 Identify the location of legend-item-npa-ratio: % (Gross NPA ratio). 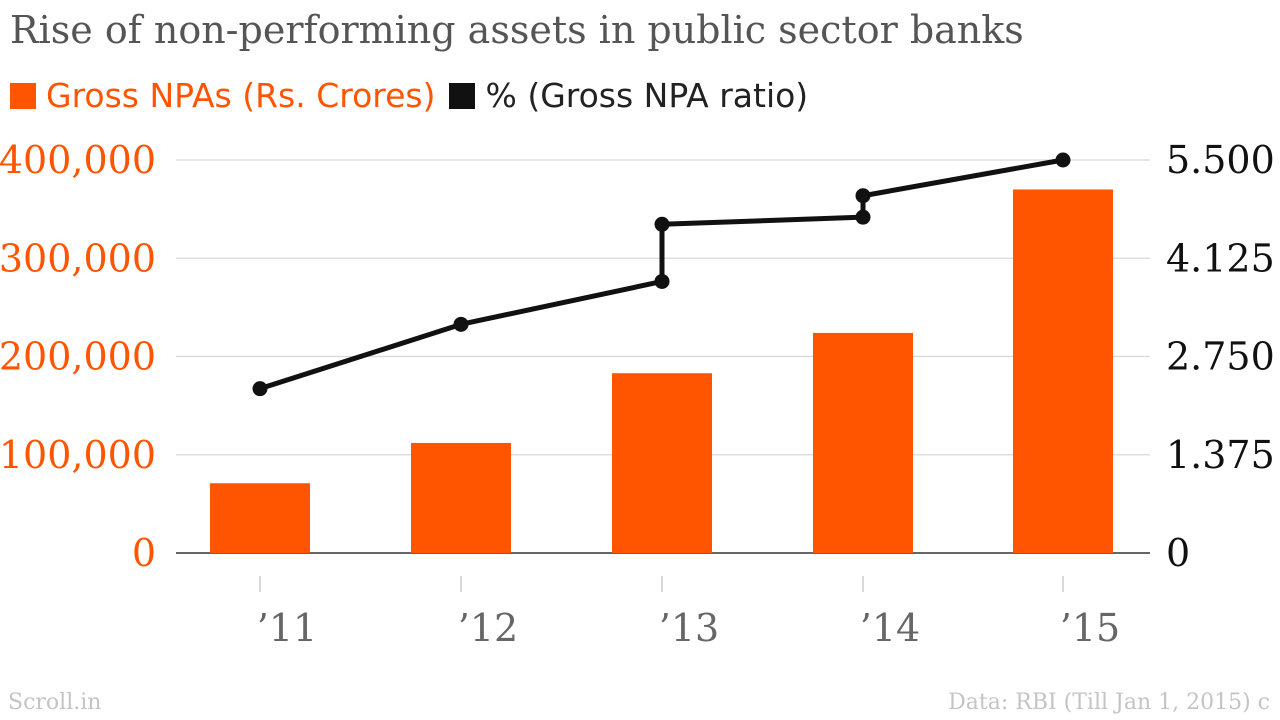
(628, 95).